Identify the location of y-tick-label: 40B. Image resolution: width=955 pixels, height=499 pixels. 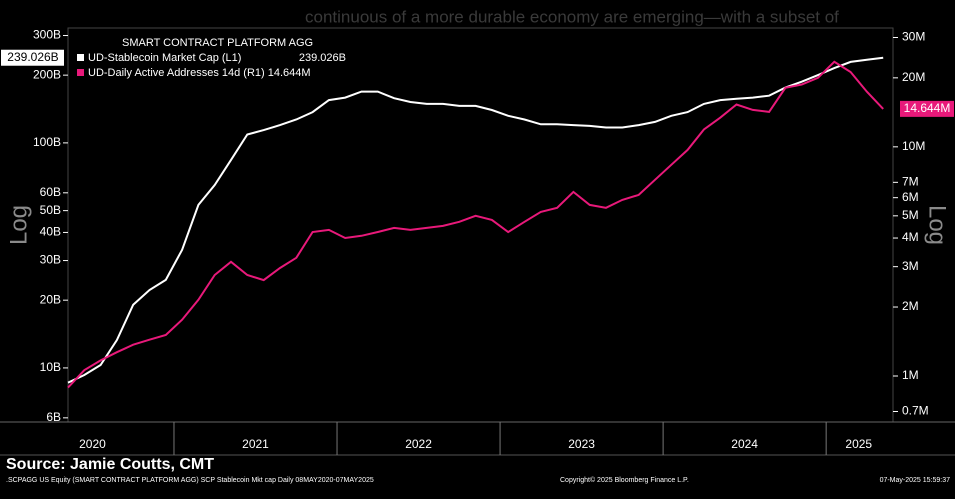
(50, 232).